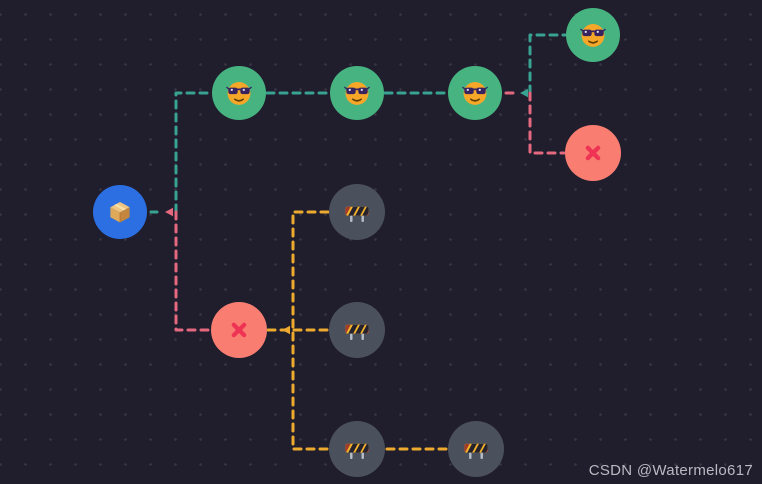 Image resolution: width=762 pixels, height=484 pixels. I want to click on edge-yellow-dashed, so click(310, 330).